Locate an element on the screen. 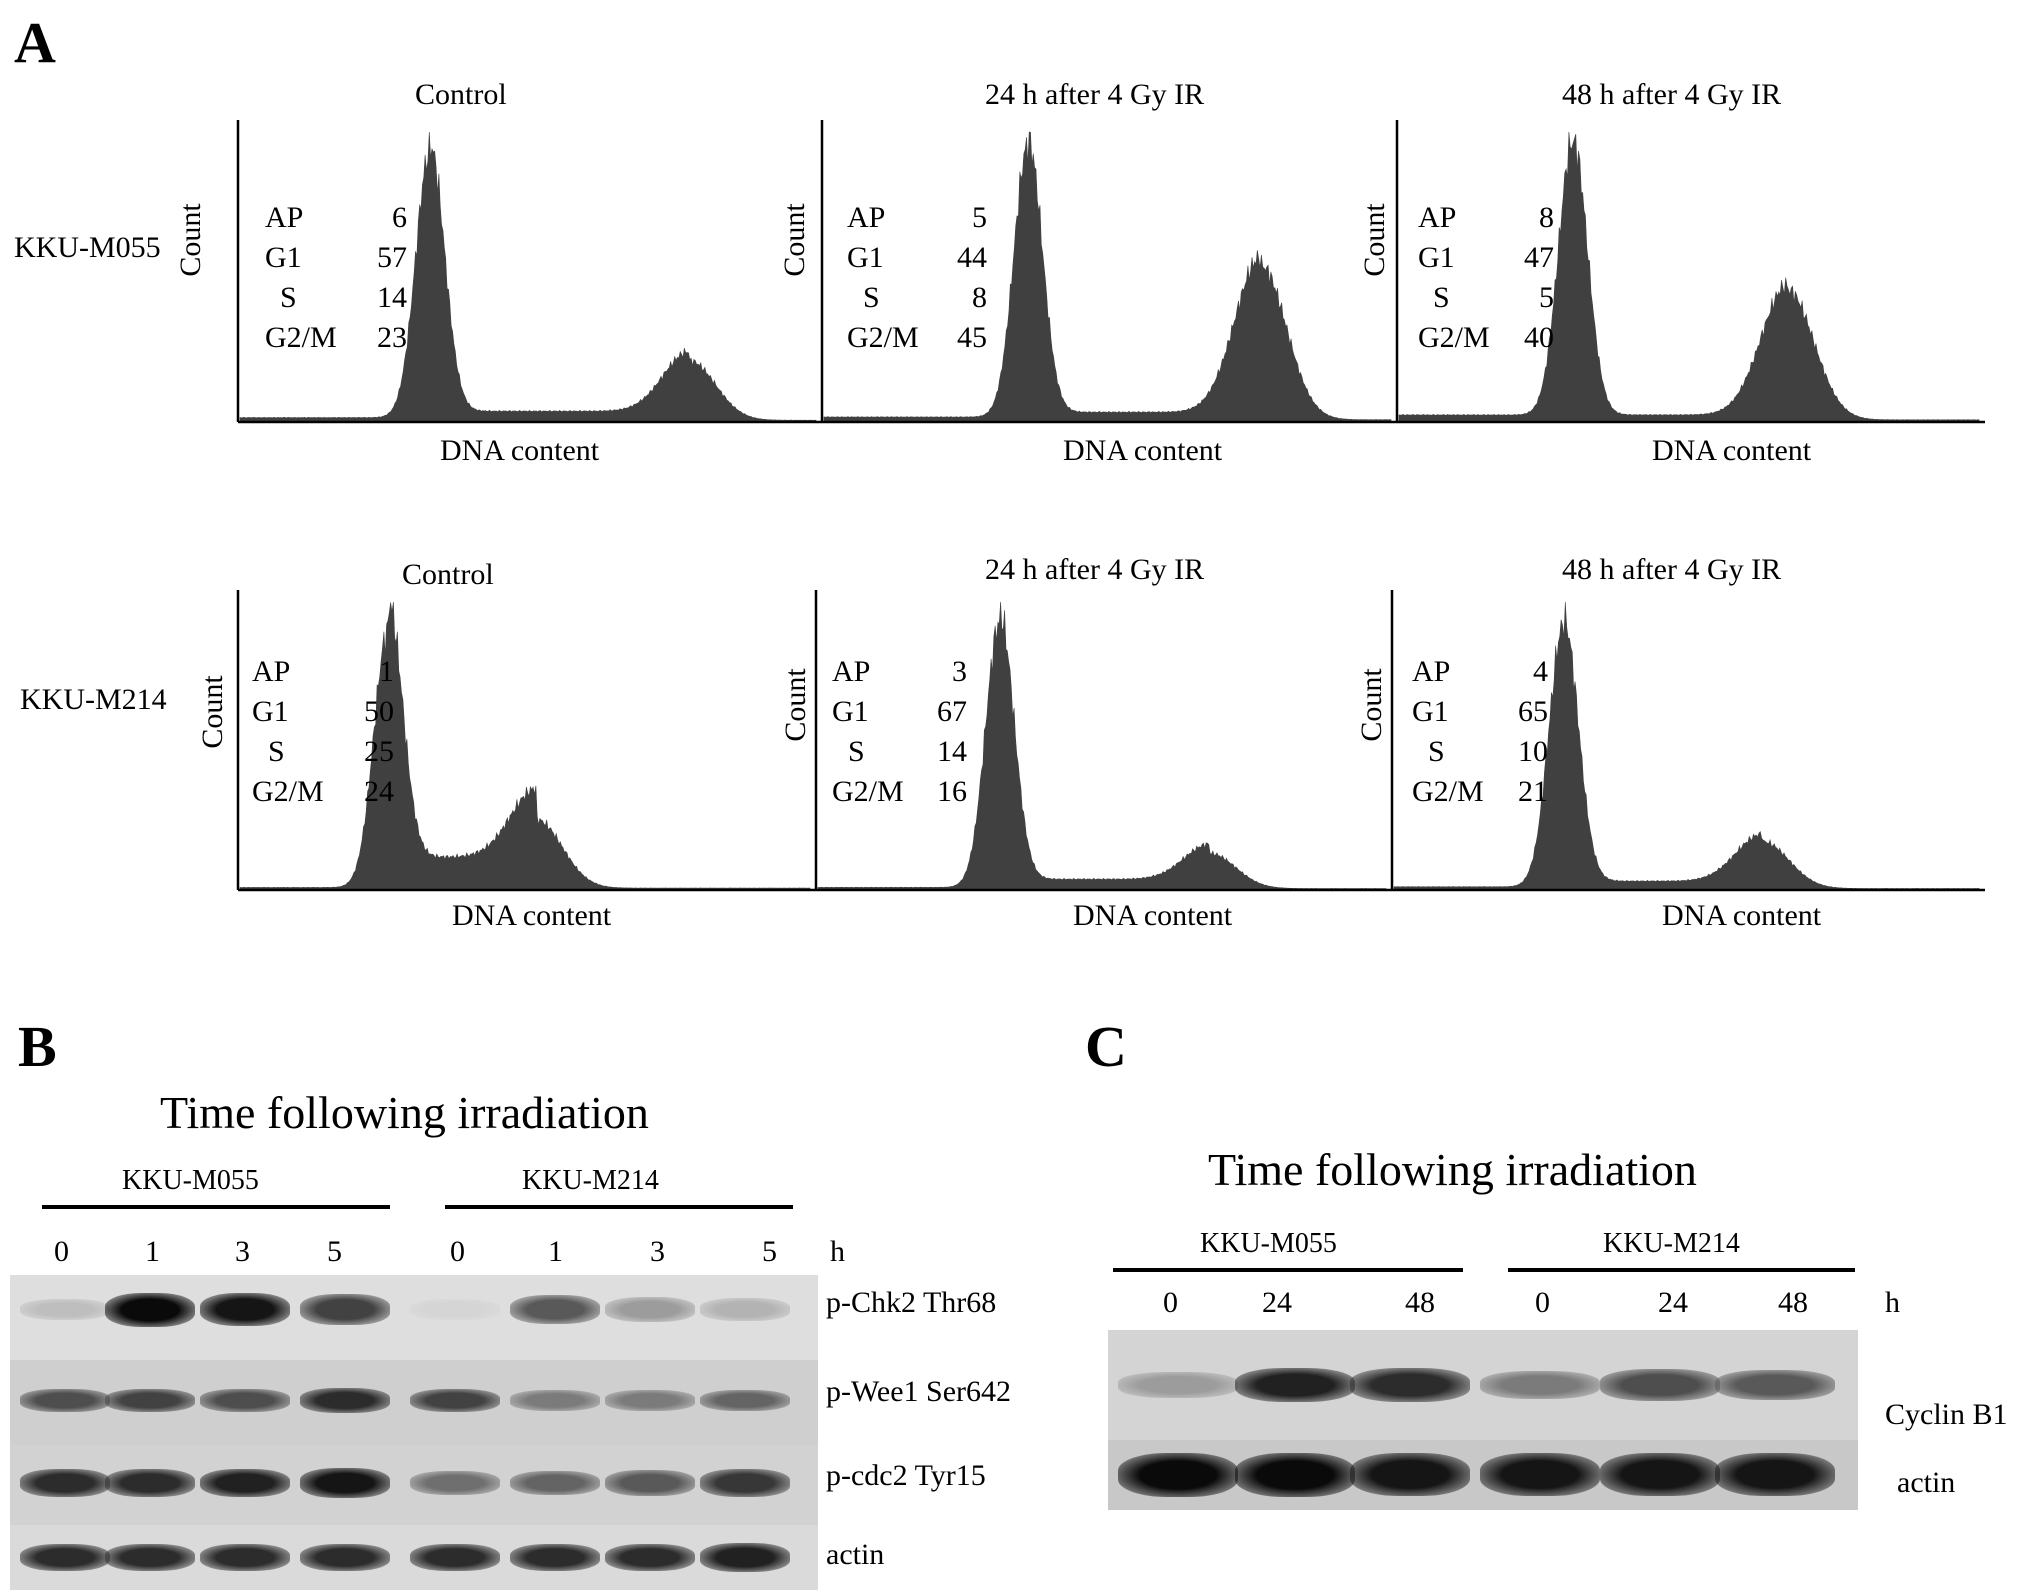  blot-c-title: Time following irradiation is located at coordinates (1452, 1169).